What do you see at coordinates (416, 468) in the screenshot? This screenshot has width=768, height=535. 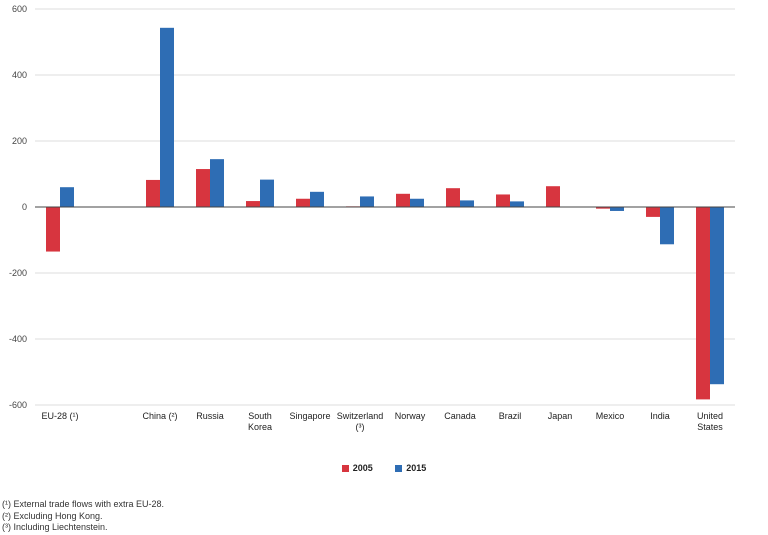 I see `legend-label-2015: 2015` at bounding box center [416, 468].